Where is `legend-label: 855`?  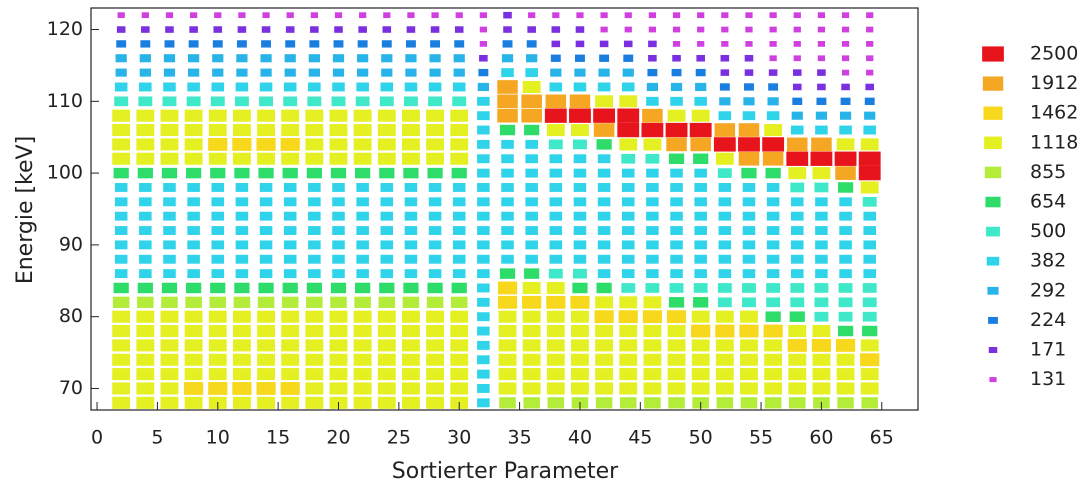 legend-label: 855 is located at coordinates (1048, 172).